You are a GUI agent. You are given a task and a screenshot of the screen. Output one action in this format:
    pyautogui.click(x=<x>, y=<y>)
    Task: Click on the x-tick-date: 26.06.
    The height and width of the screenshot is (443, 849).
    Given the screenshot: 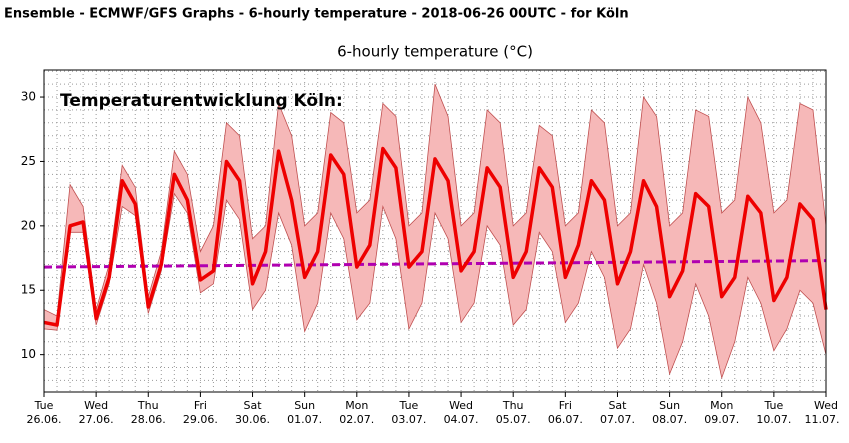 What is the action you would take?
    pyautogui.click(x=44, y=419)
    